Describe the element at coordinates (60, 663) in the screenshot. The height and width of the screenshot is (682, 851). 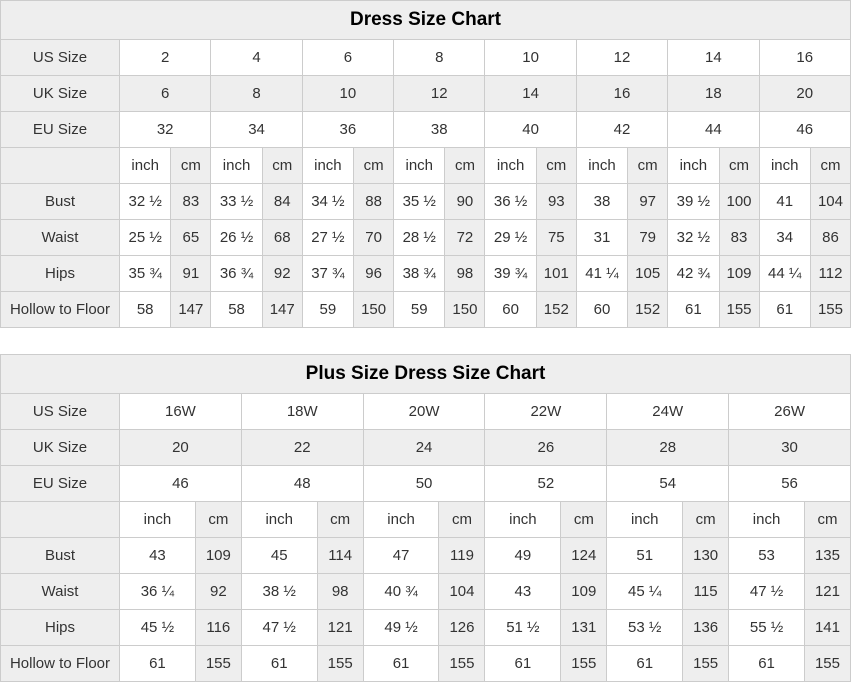
I see `measure-row-label: Hollow to Floor` at that location.